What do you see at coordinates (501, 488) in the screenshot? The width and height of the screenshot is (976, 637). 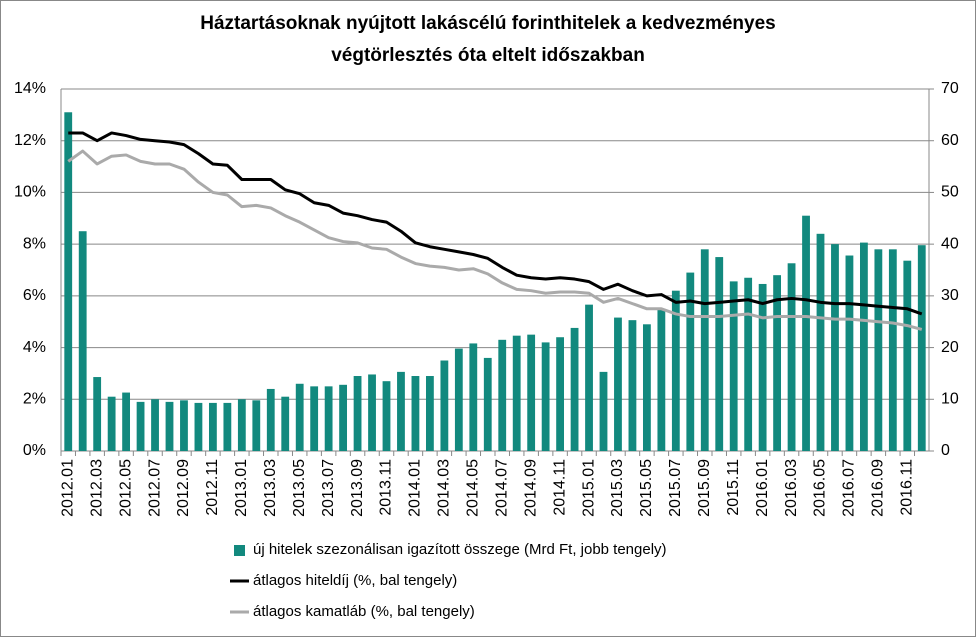 I see `x-tick-label: 2014.07` at bounding box center [501, 488].